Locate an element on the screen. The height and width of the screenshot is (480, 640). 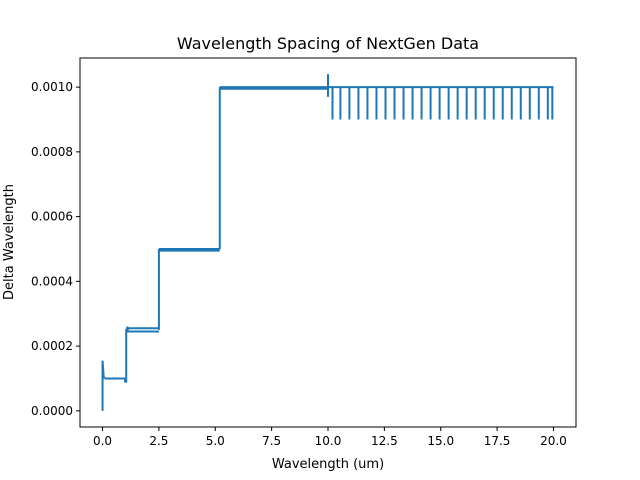
x-tick-label: 5.0 is located at coordinates (215, 441).